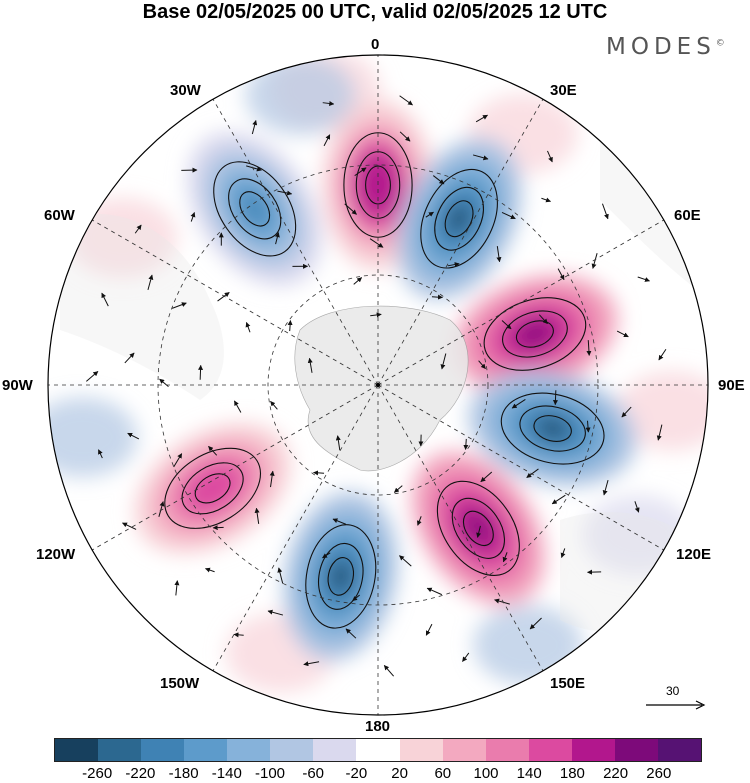 The width and height of the screenshot is (750, 783). What do you see at coordinates (529, 773) in the screenshot?
I see `colorbar-tick-label: 140` at bounding box center [529, 773].